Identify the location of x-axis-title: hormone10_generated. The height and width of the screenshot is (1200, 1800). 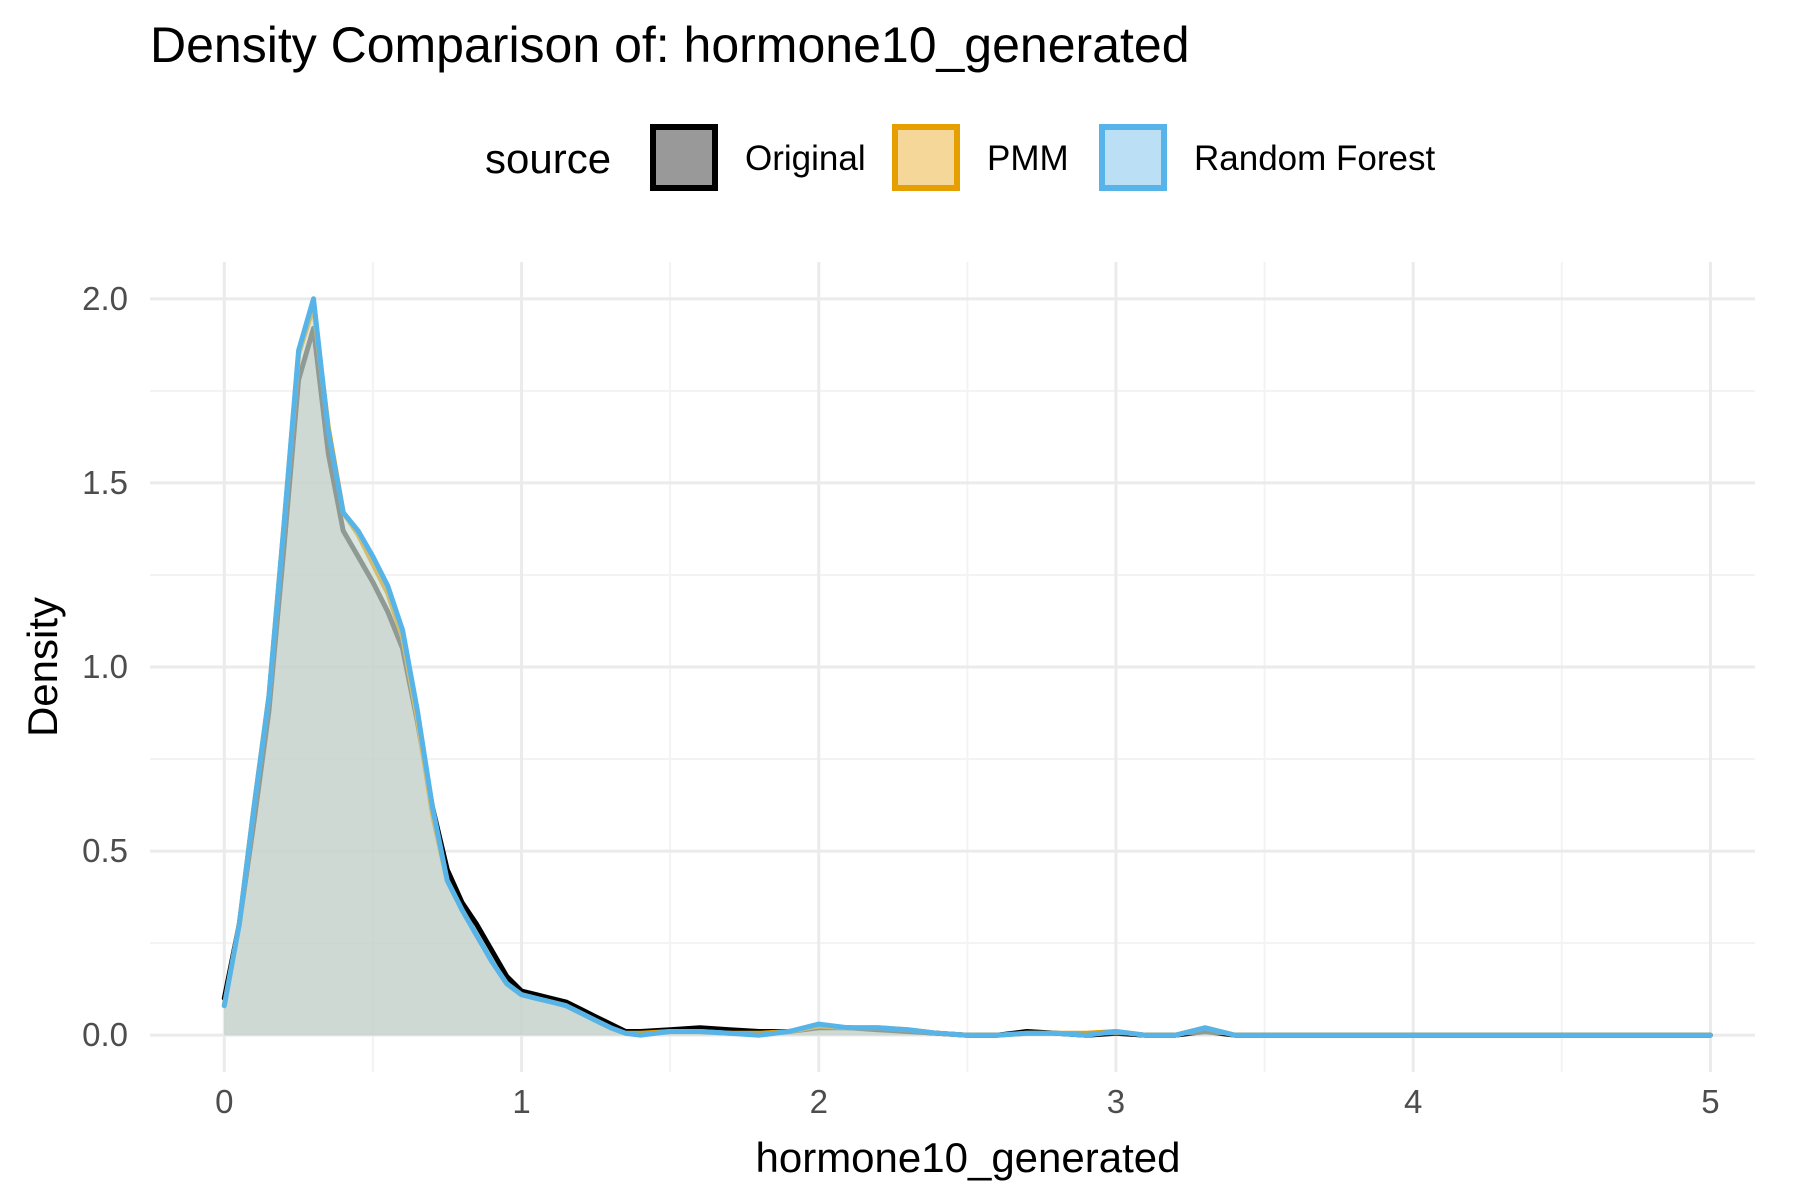
(967, 1157).